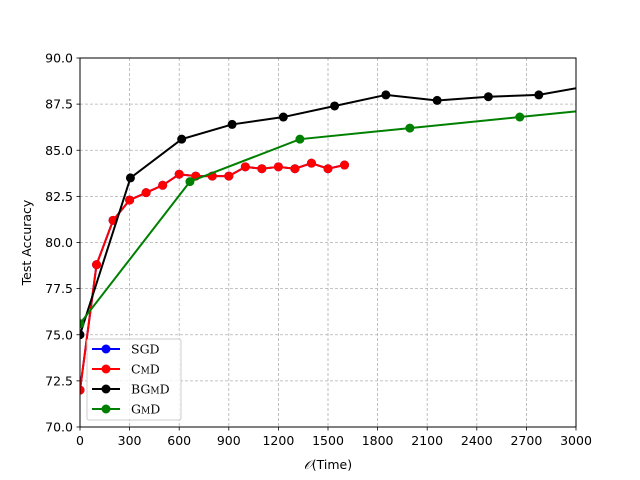 The image size is (640, 480). What do you see at coordinates (576, 440) in the screenshot?
I see `x-tick-label: 3000` at bounding box center [576, 440].